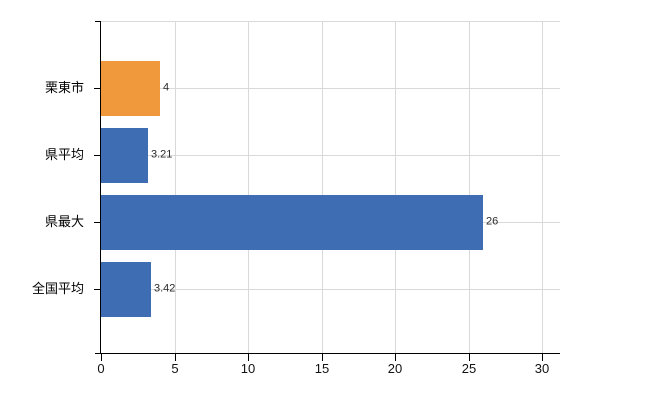  What do you see at coordinates (98, 21) in the screenshot?
I see `y-axis-end-tick` at bounding box center [98, 21].